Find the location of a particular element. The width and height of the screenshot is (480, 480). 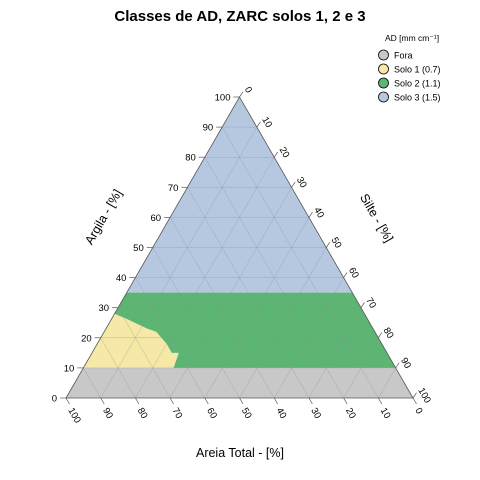

silt-tick-label: 80 is located at coordinates (388, 333).